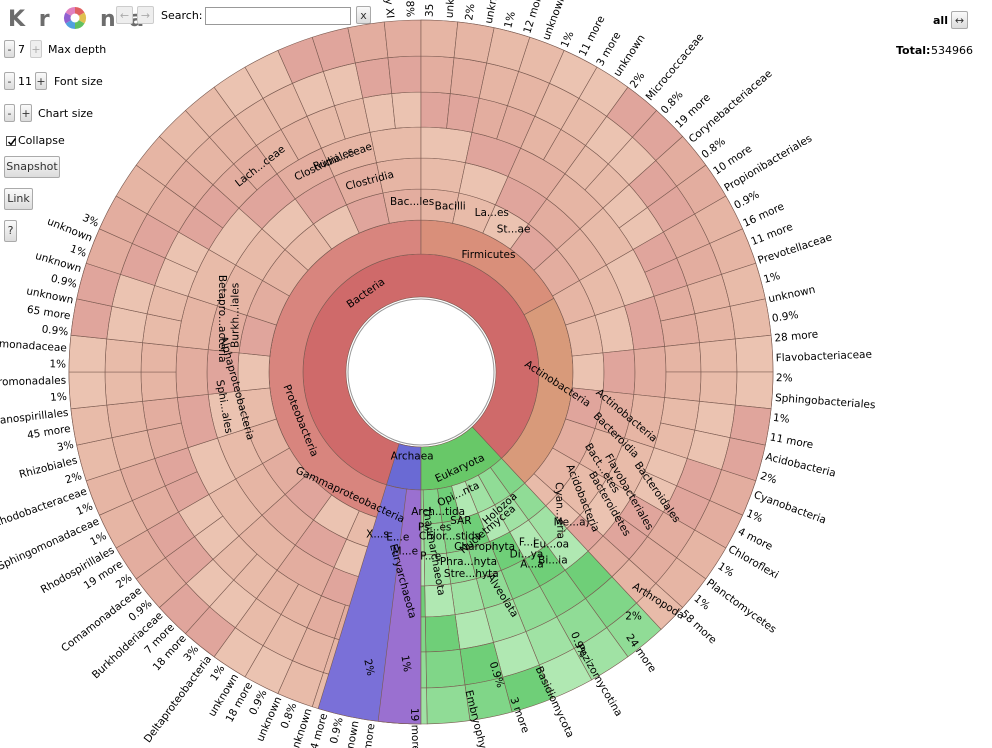 This screenshot has height=748, width=992. What do you see at coordinates (9, 81) in the screenshot?
I see `font-size-decrease-button: -` at bounding box center [9, 81].